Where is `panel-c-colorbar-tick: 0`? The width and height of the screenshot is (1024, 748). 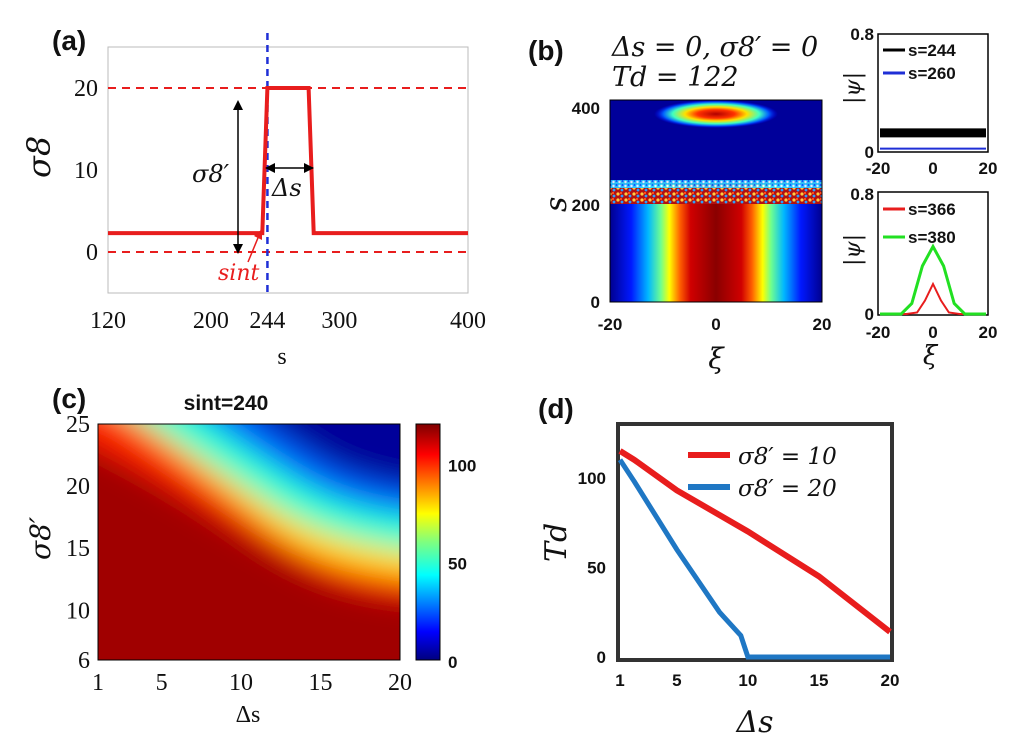 panel-c-colorbar-tick: 0 is located at coordinates (452, 662).